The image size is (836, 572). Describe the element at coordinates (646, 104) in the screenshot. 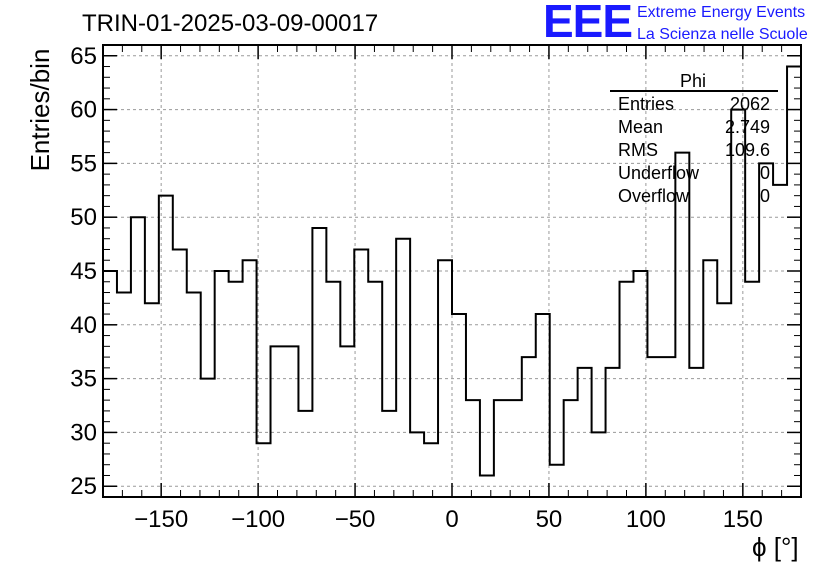

I see `stats-label: Entries` at that location.